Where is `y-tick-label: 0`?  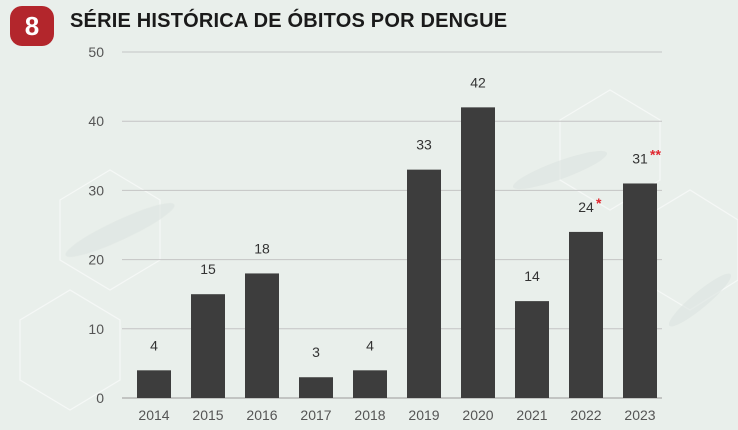
y-tick-label: 0 is located at coordinates (100, 398).